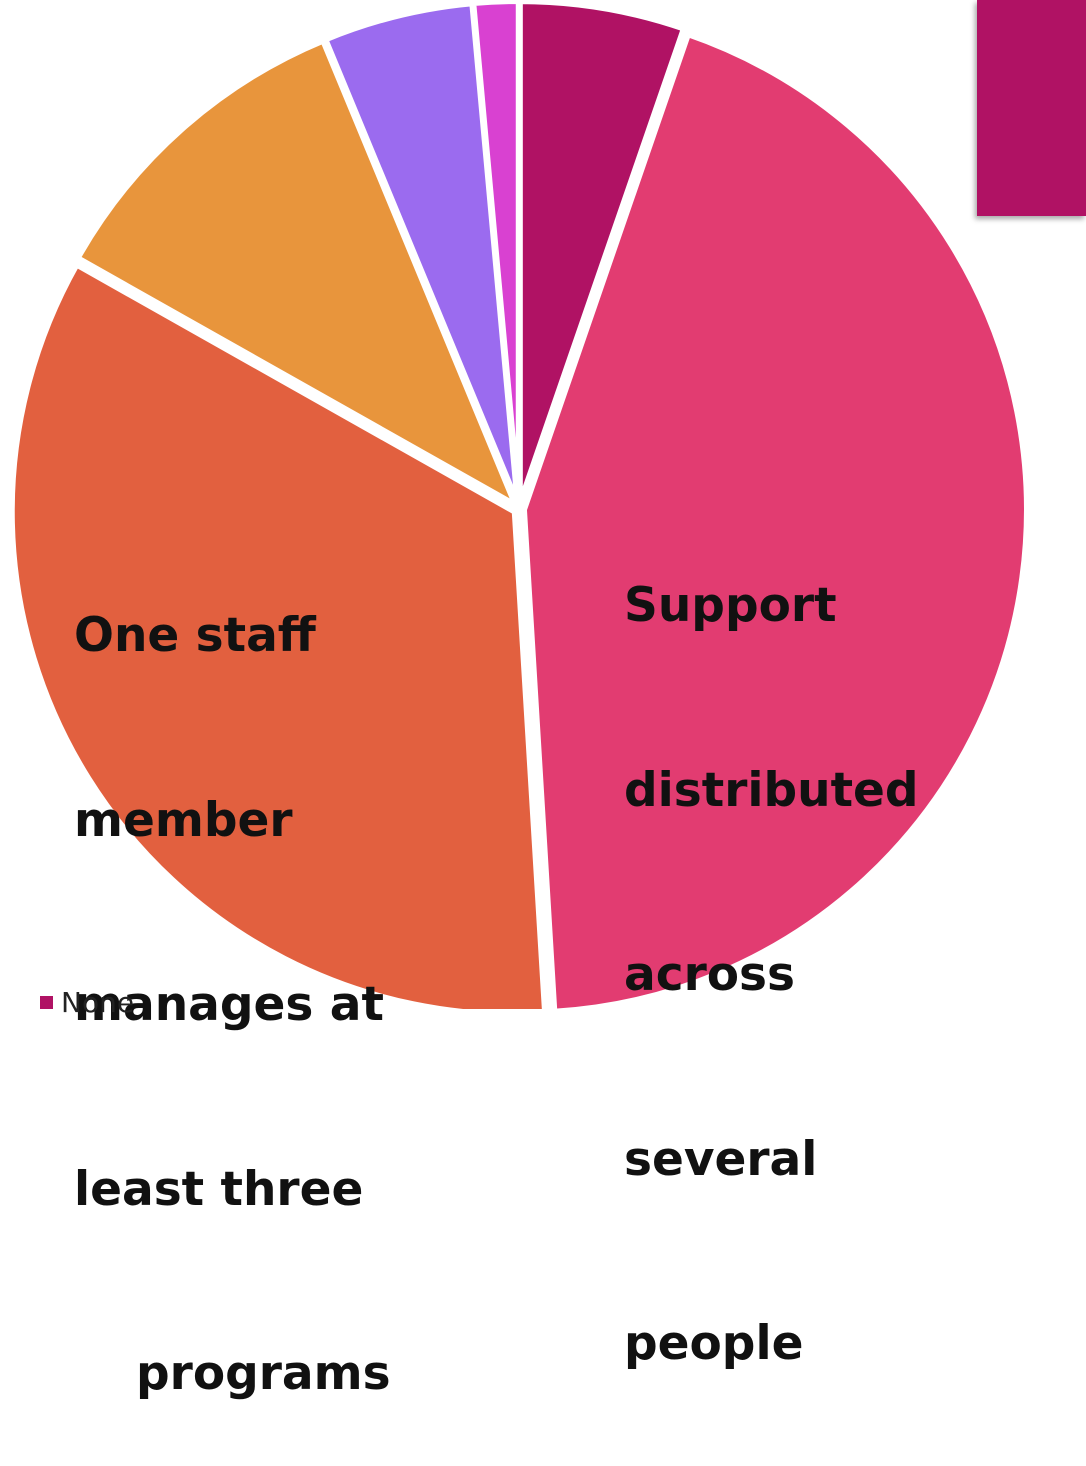 The height and width of the screenshot is (1466, 1086). I want to click on slice-label-line: least three, so click(219, 1189).